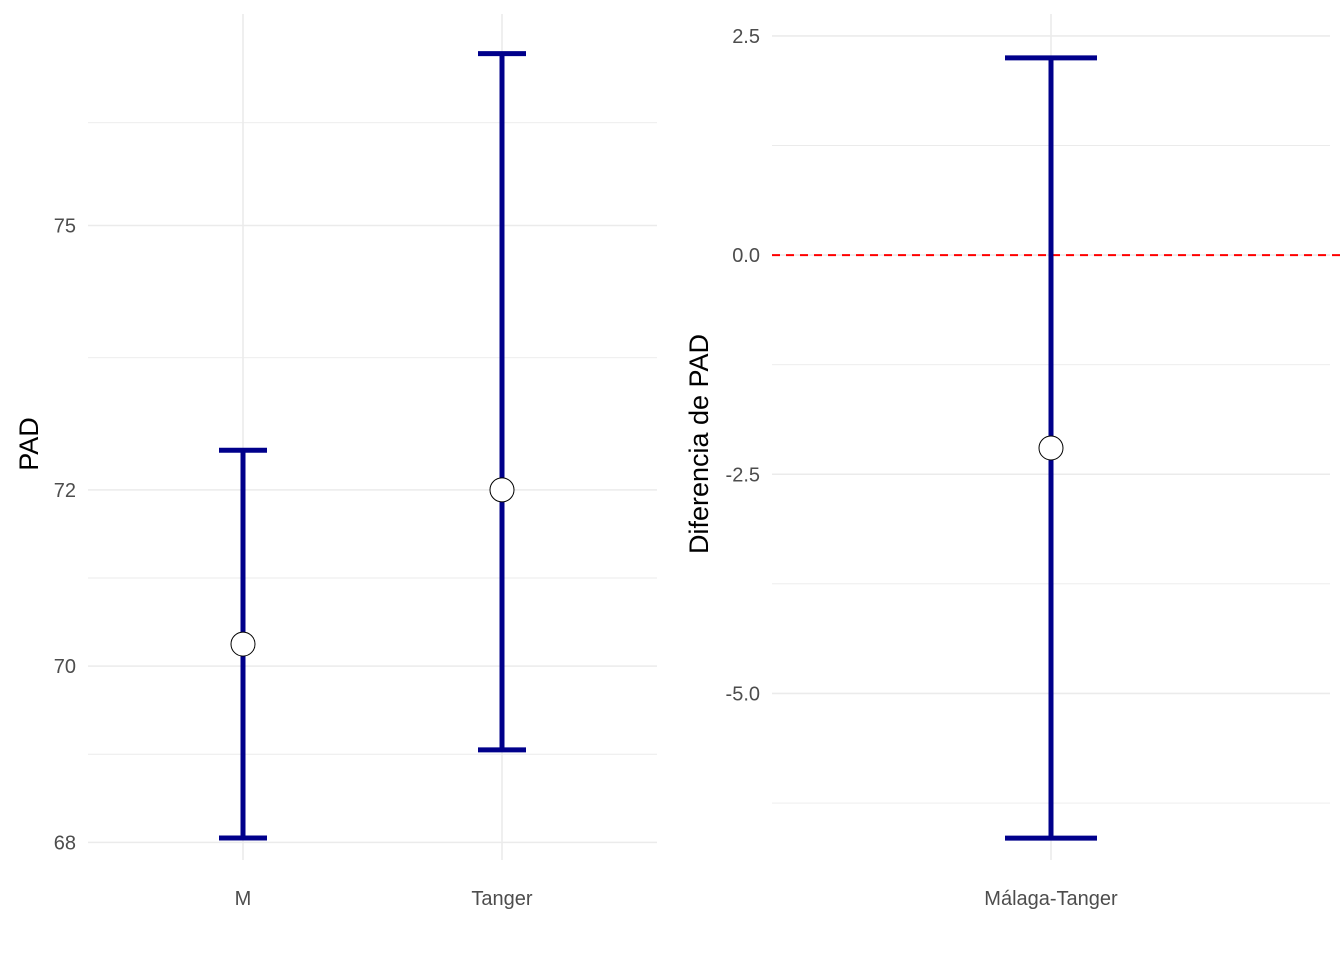 Image resolution: width=1344 pixels, height=960 pixels. I want to click on right-x-tick-labels: Málaga-Tanger, so click(1051, 899).